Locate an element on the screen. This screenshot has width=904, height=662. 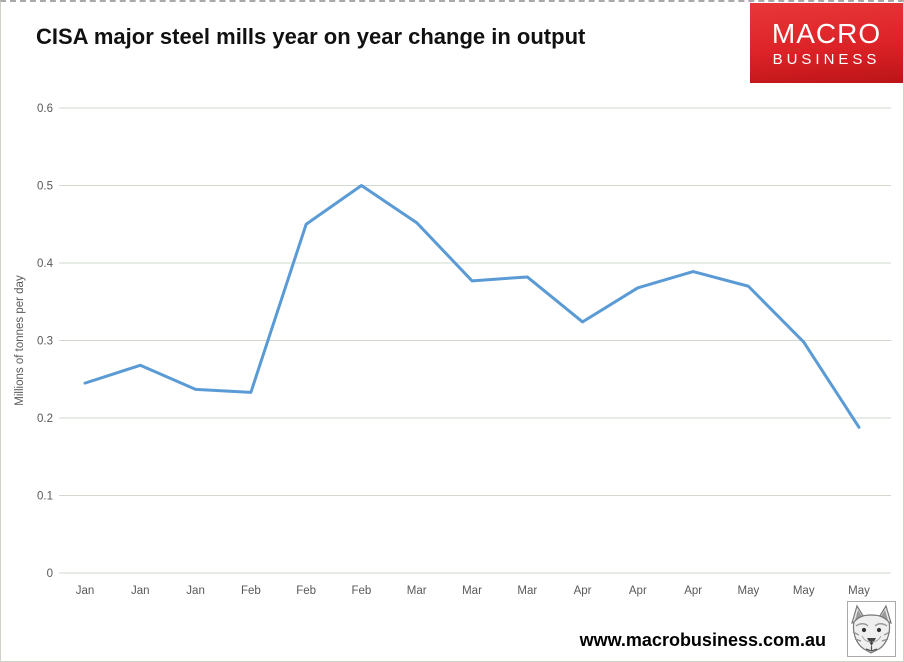
y-tick-label: 0.2 is located at coordinates (45, 419).